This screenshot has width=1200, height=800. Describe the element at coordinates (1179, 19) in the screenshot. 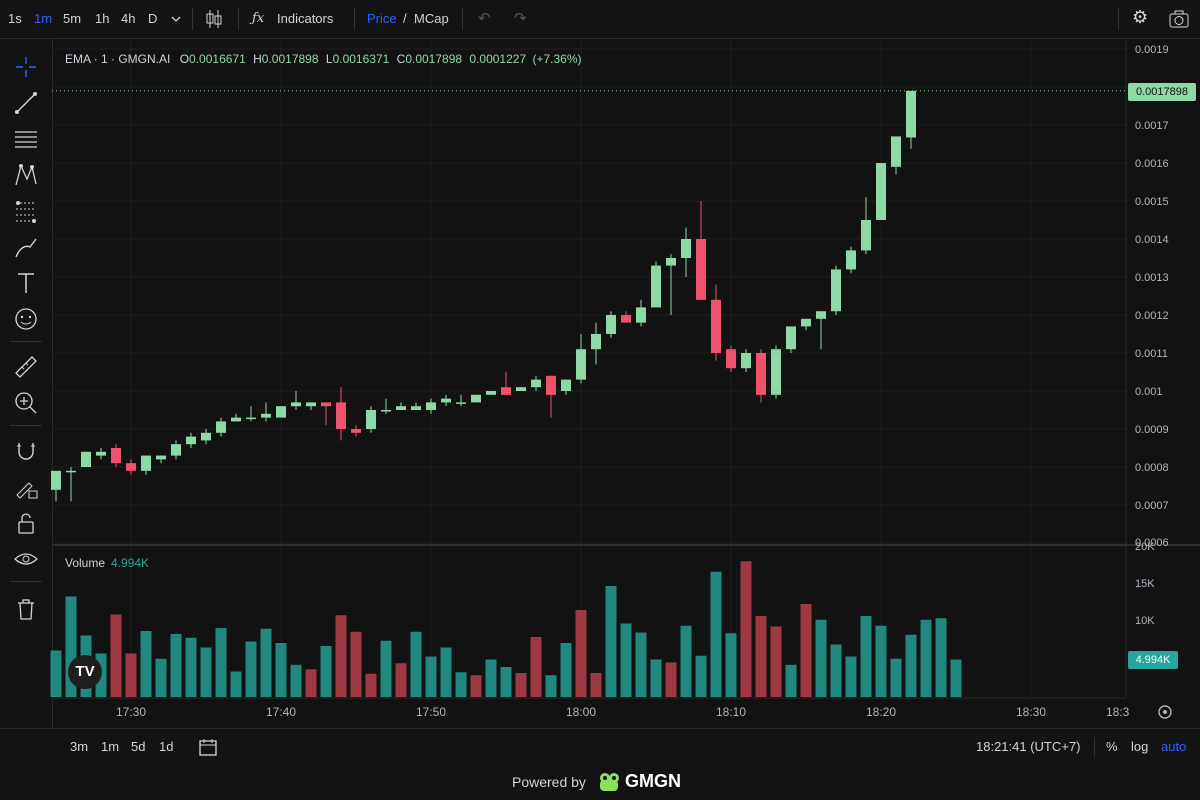

I see `camera-icon` at that location.